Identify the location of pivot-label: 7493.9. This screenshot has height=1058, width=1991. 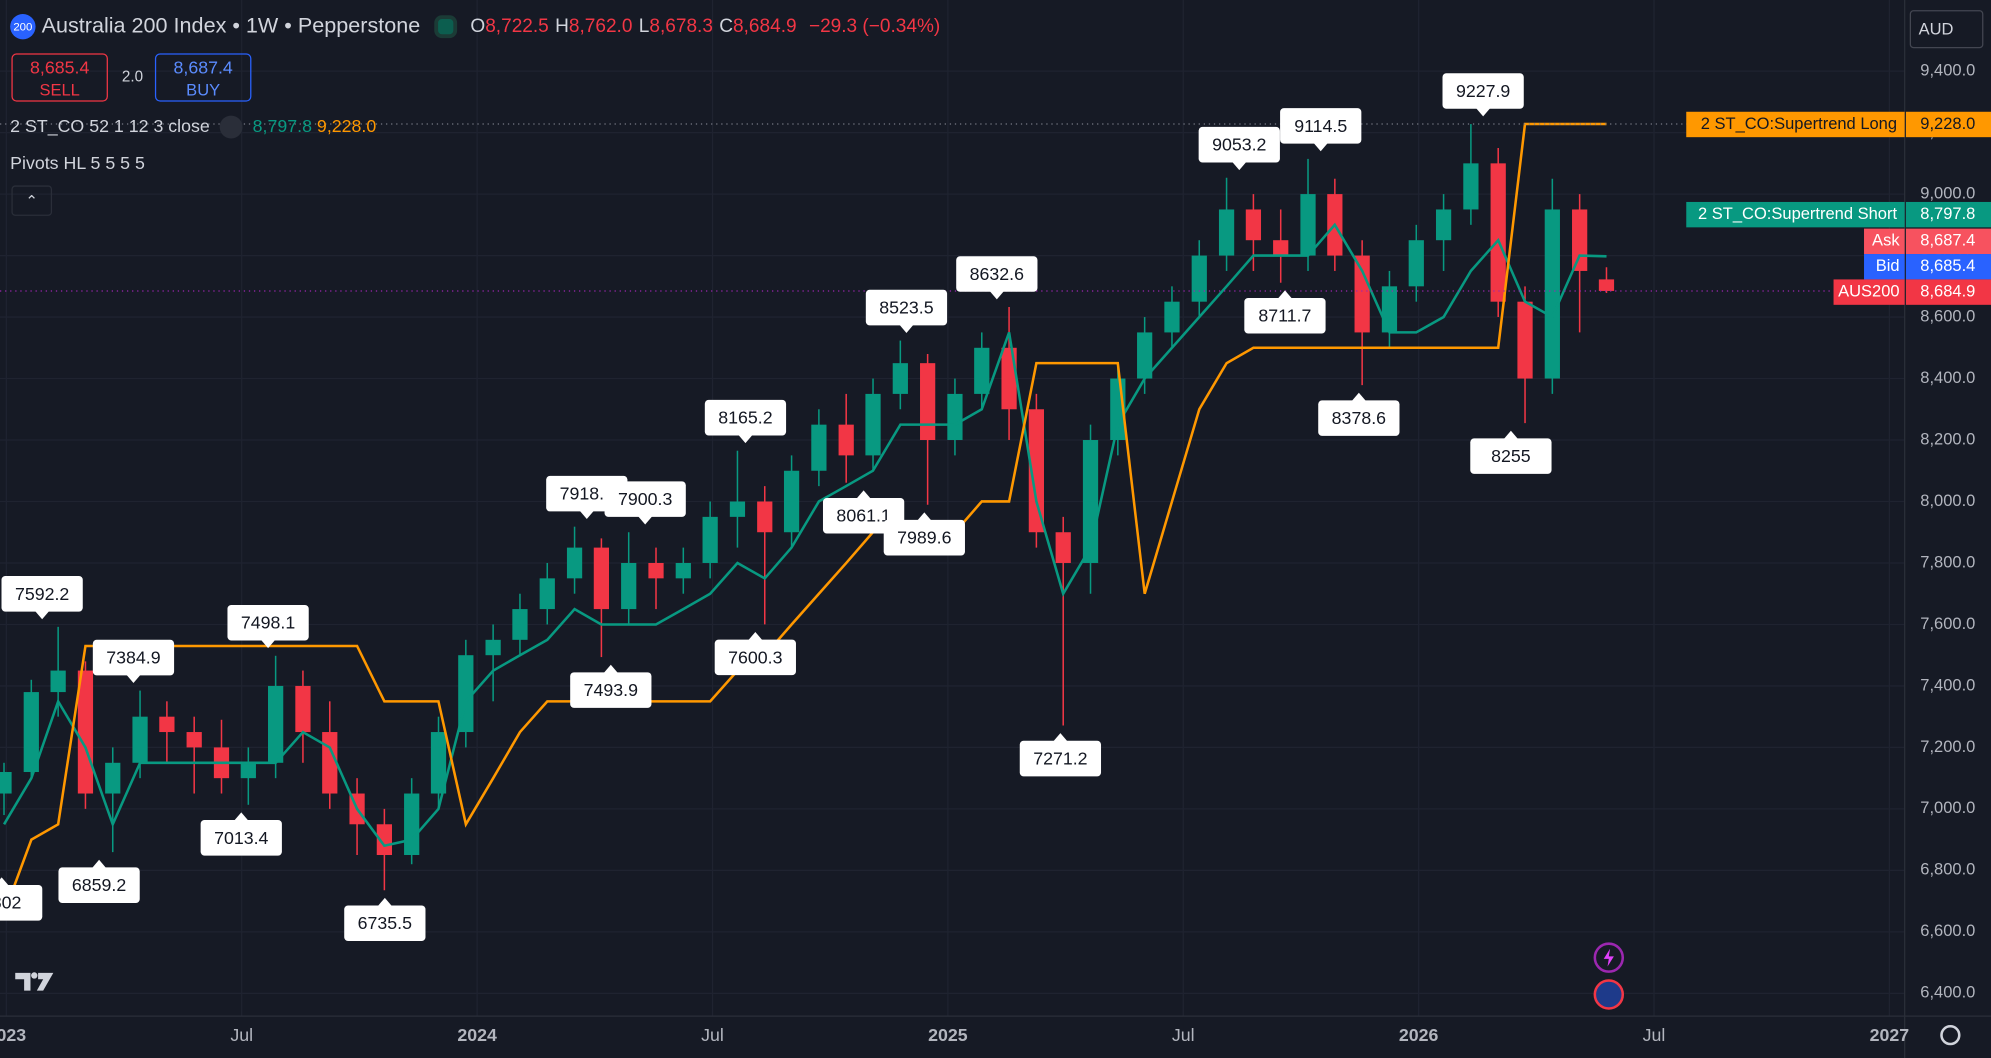
(611, 690).